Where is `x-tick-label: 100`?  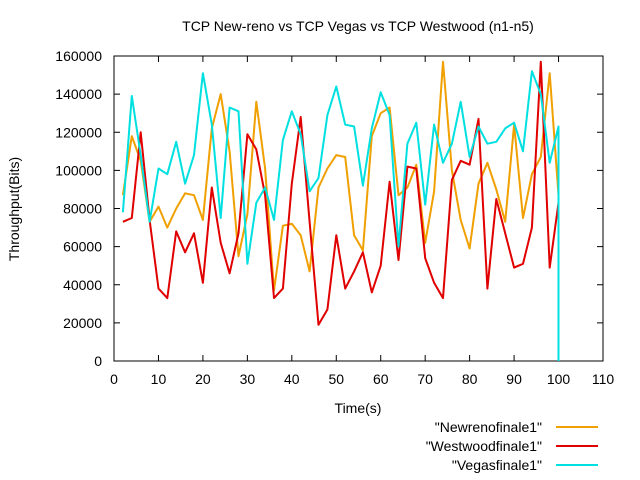 x-tick-label: 100 is located at coordinates (559, 379).